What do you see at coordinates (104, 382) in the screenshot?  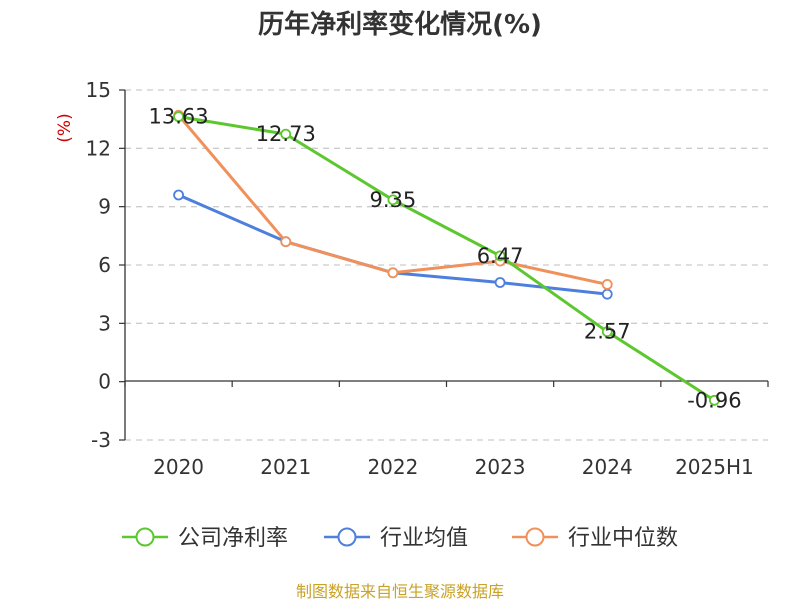 I see `y-tick-label: 0` at bounding box center [104, 382].